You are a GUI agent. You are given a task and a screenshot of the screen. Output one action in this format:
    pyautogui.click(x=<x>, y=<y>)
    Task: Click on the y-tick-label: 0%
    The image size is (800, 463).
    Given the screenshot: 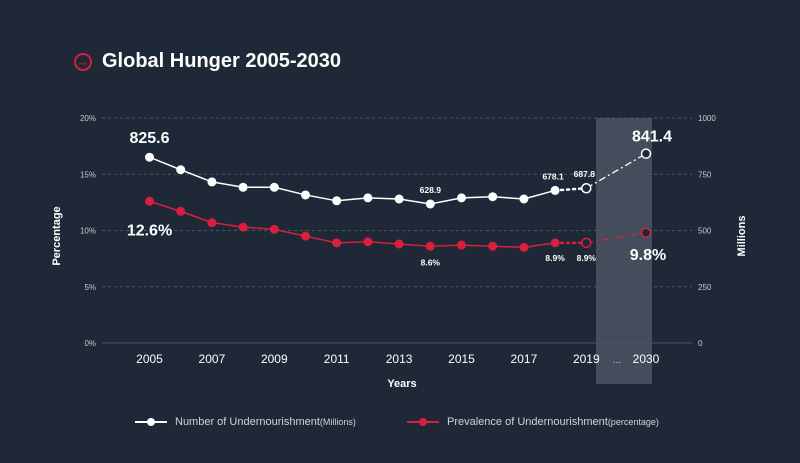 What is the action you would take?
    pyautogui.click(x=90, y=343)
    